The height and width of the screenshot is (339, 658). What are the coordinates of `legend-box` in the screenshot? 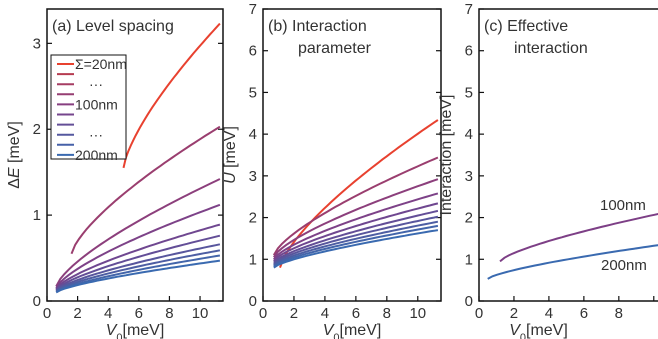 It's located at (88, 107).